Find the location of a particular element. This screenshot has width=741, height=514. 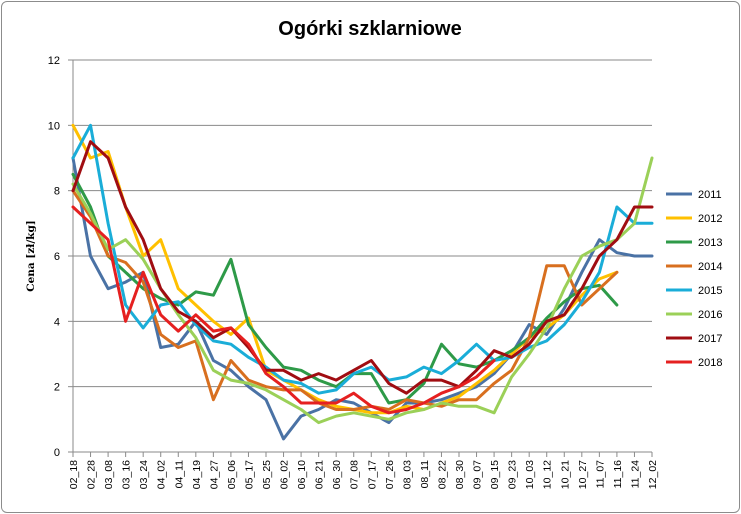

x-tick-label: 10_27 is located at coordinates (583, 474).